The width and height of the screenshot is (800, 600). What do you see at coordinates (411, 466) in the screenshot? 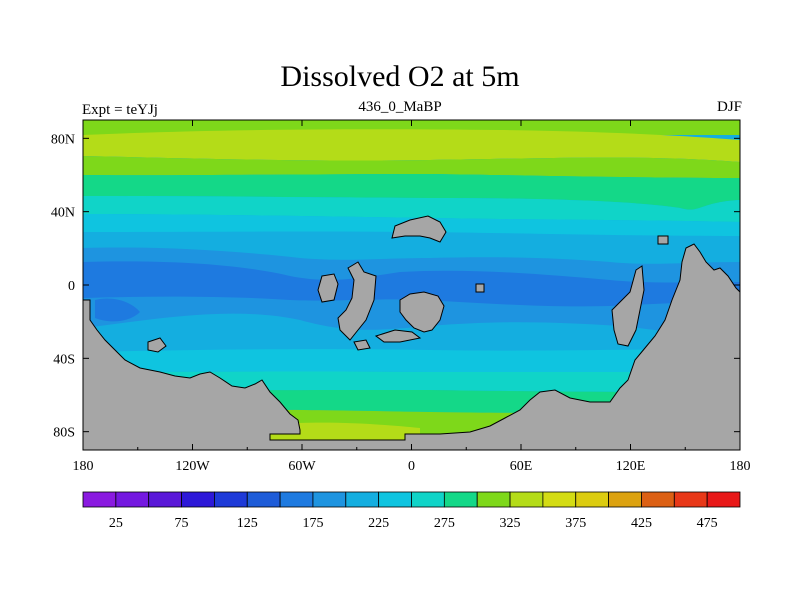
I see `x-tick-label: 0` at bounding box center [411, 466].